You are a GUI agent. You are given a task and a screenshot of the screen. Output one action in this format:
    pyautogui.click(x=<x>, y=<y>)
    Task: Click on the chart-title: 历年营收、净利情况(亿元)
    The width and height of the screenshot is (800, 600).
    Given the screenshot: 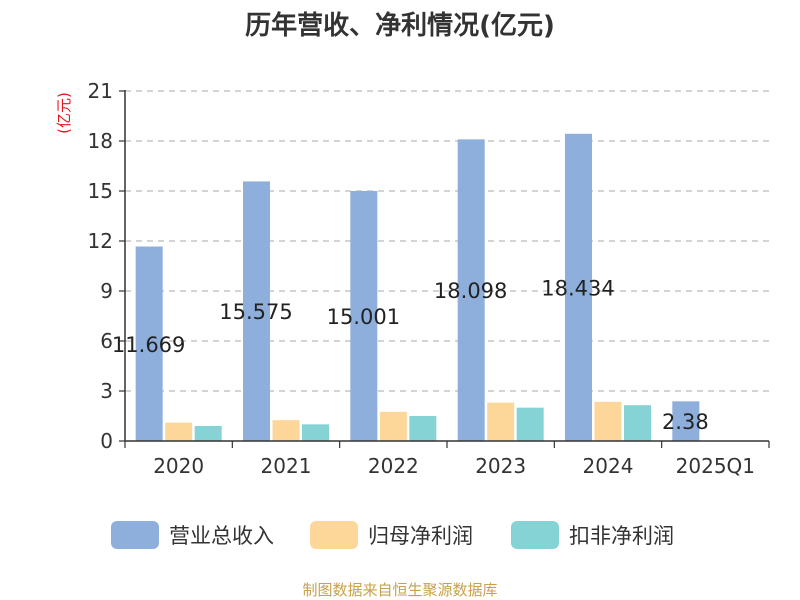 What is the action you would take?
    pyautogui.click(x=400, y=25)
    